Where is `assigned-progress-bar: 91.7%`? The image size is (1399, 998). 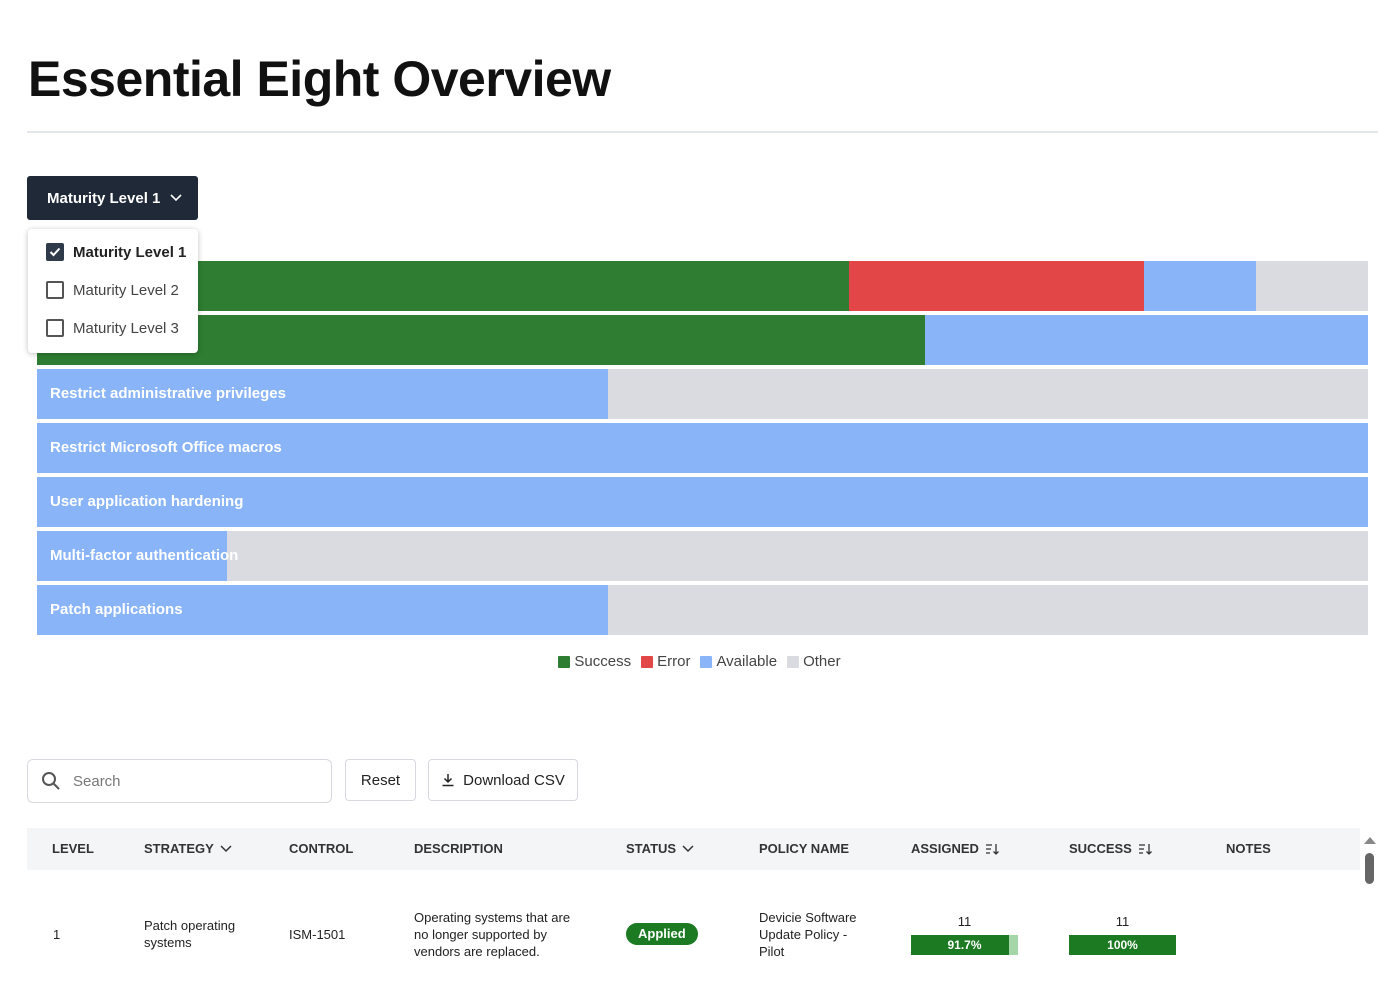 assigned-progress-bar: 91.7% is located at coordinates (964, 945).